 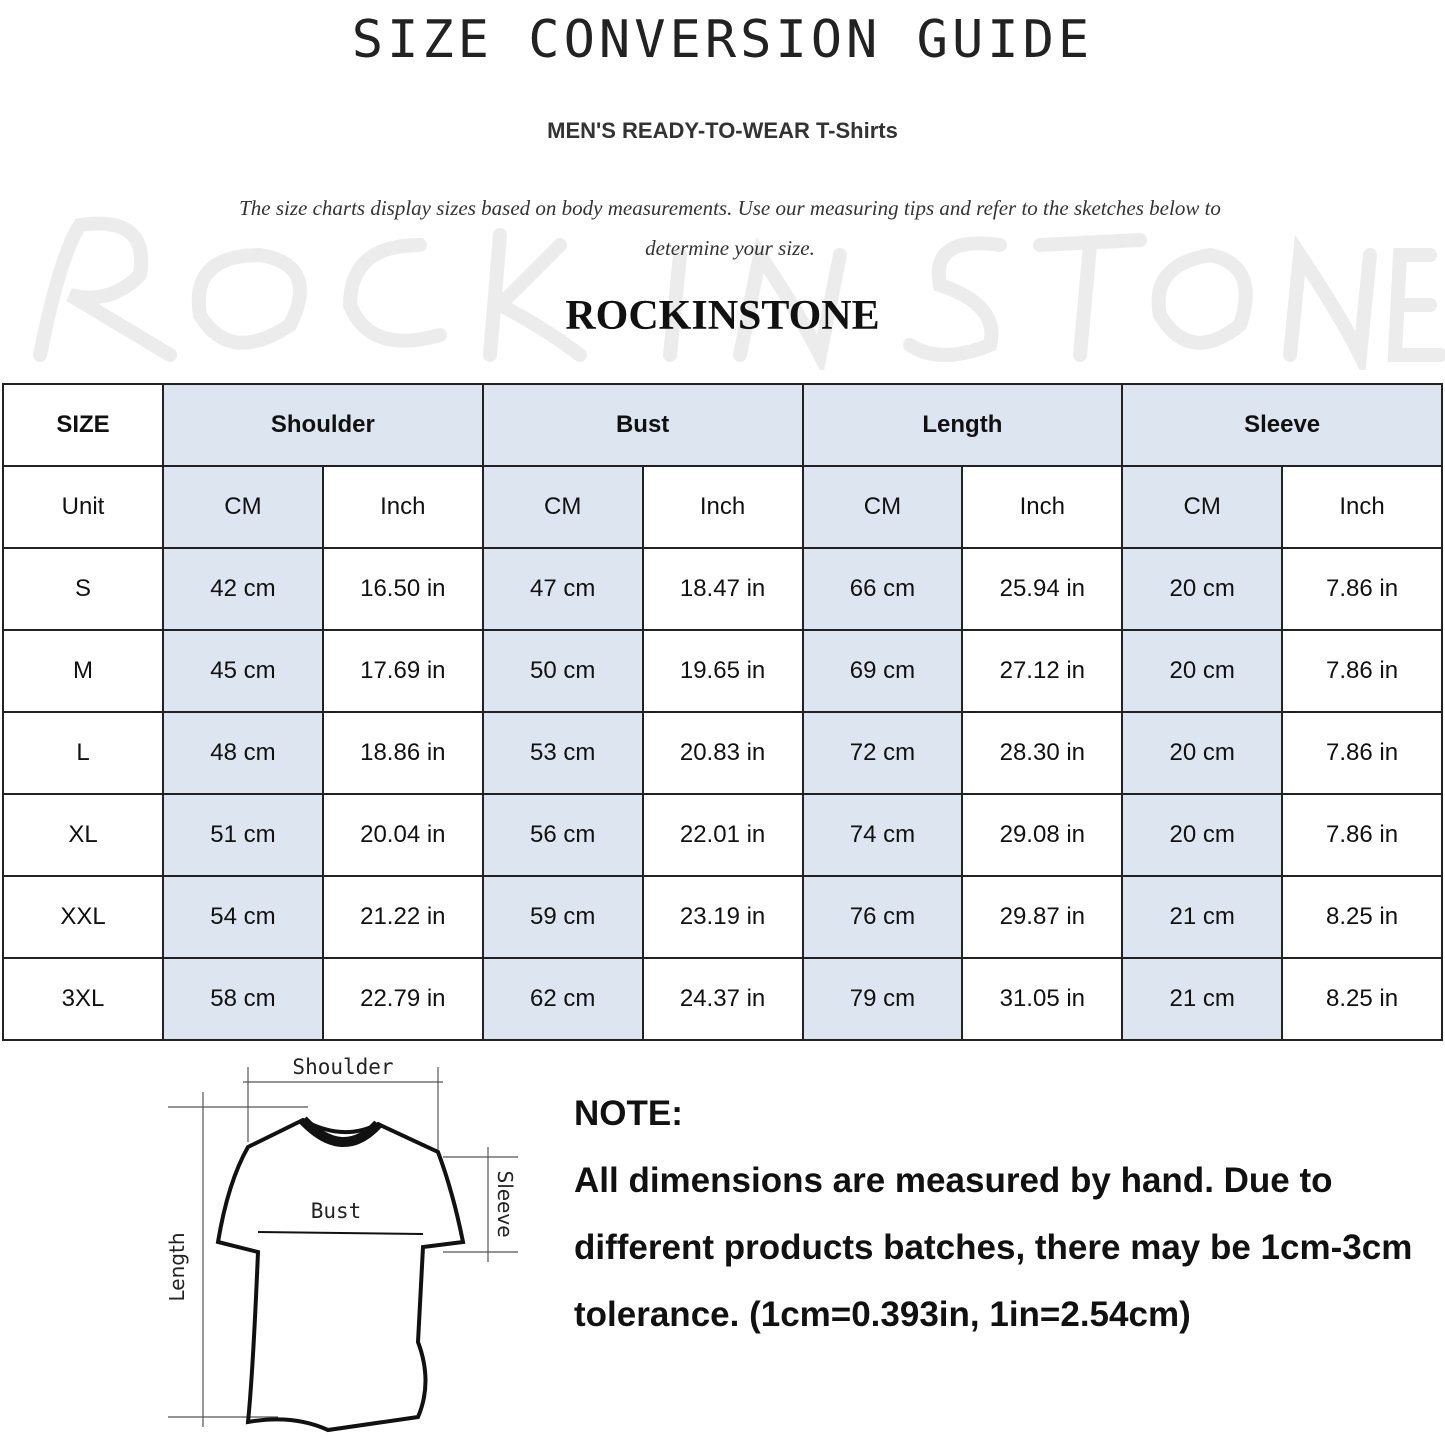 I want to click on value-cell: 48 cm, so click(x=243, y=753).